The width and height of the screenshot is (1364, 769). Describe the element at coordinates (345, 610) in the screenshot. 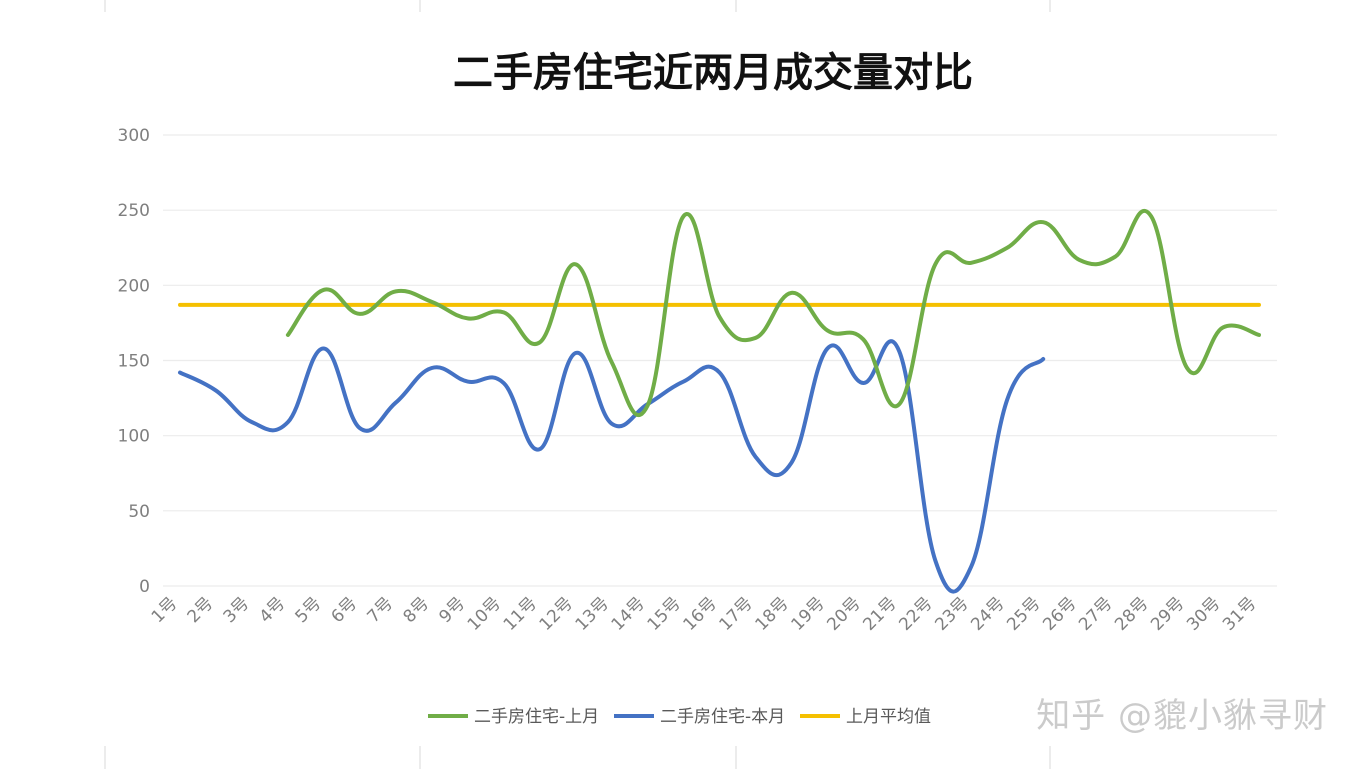

I see `x-tick-label: 6号` at that location.